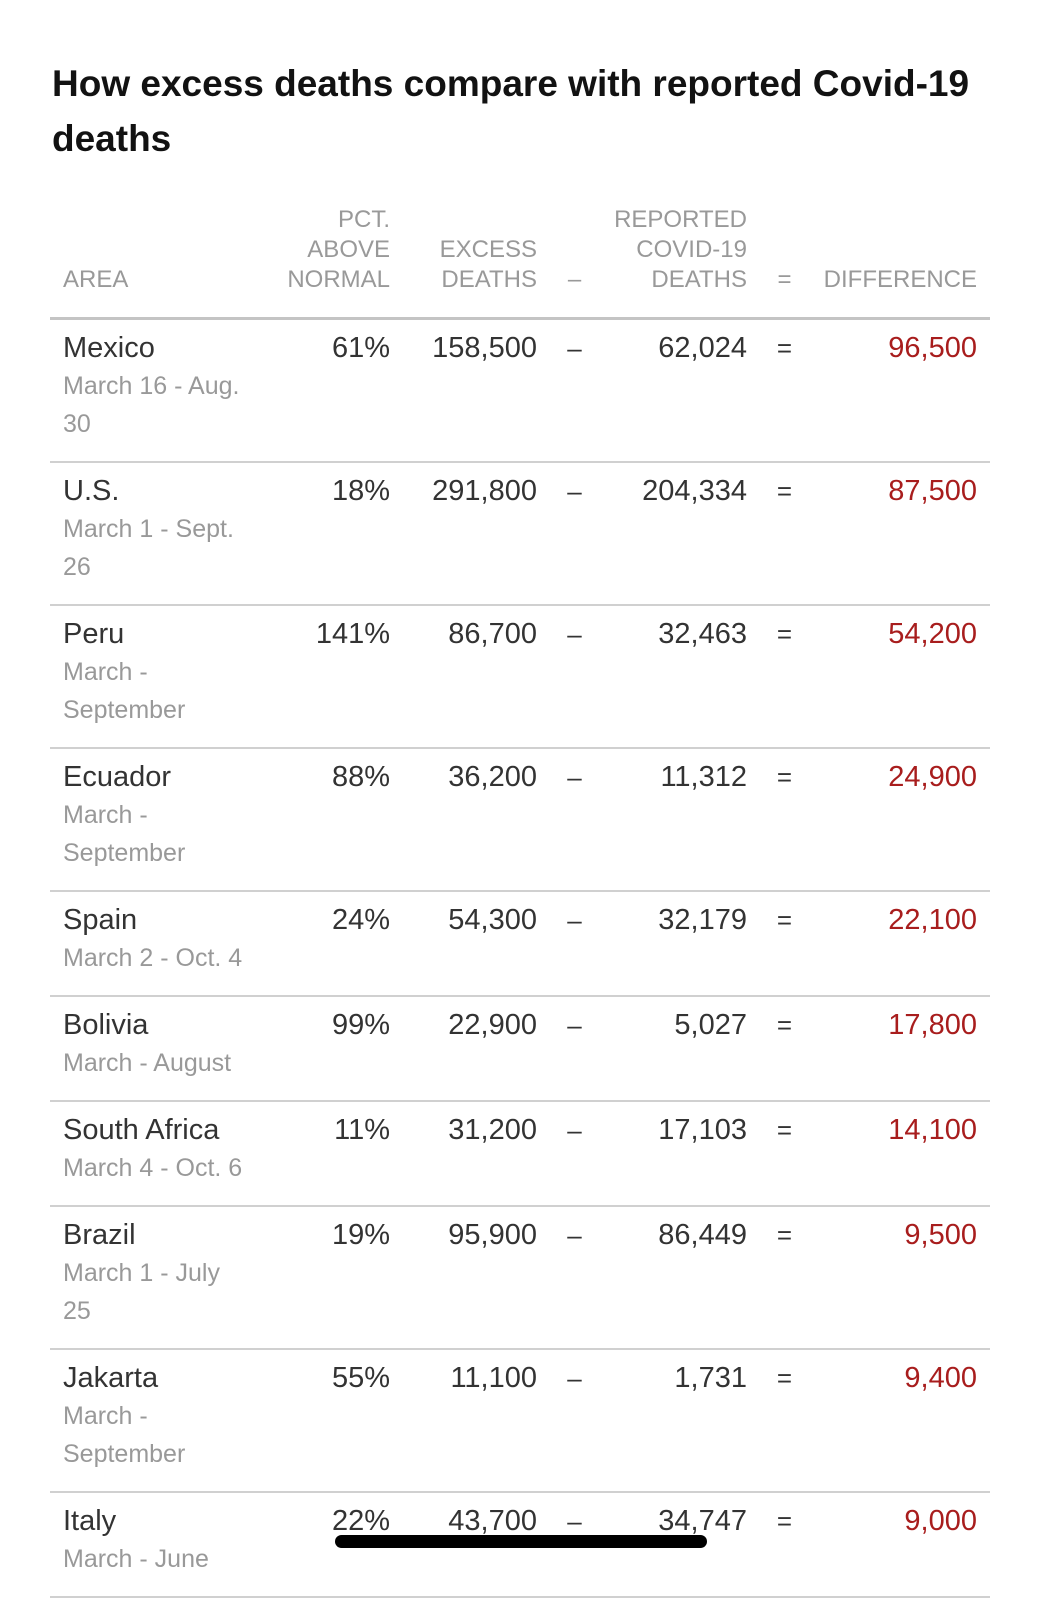  Describe the element at coordinates (492, 634) in the screenshot. I see `excess-deaths: 86,700` at that location.